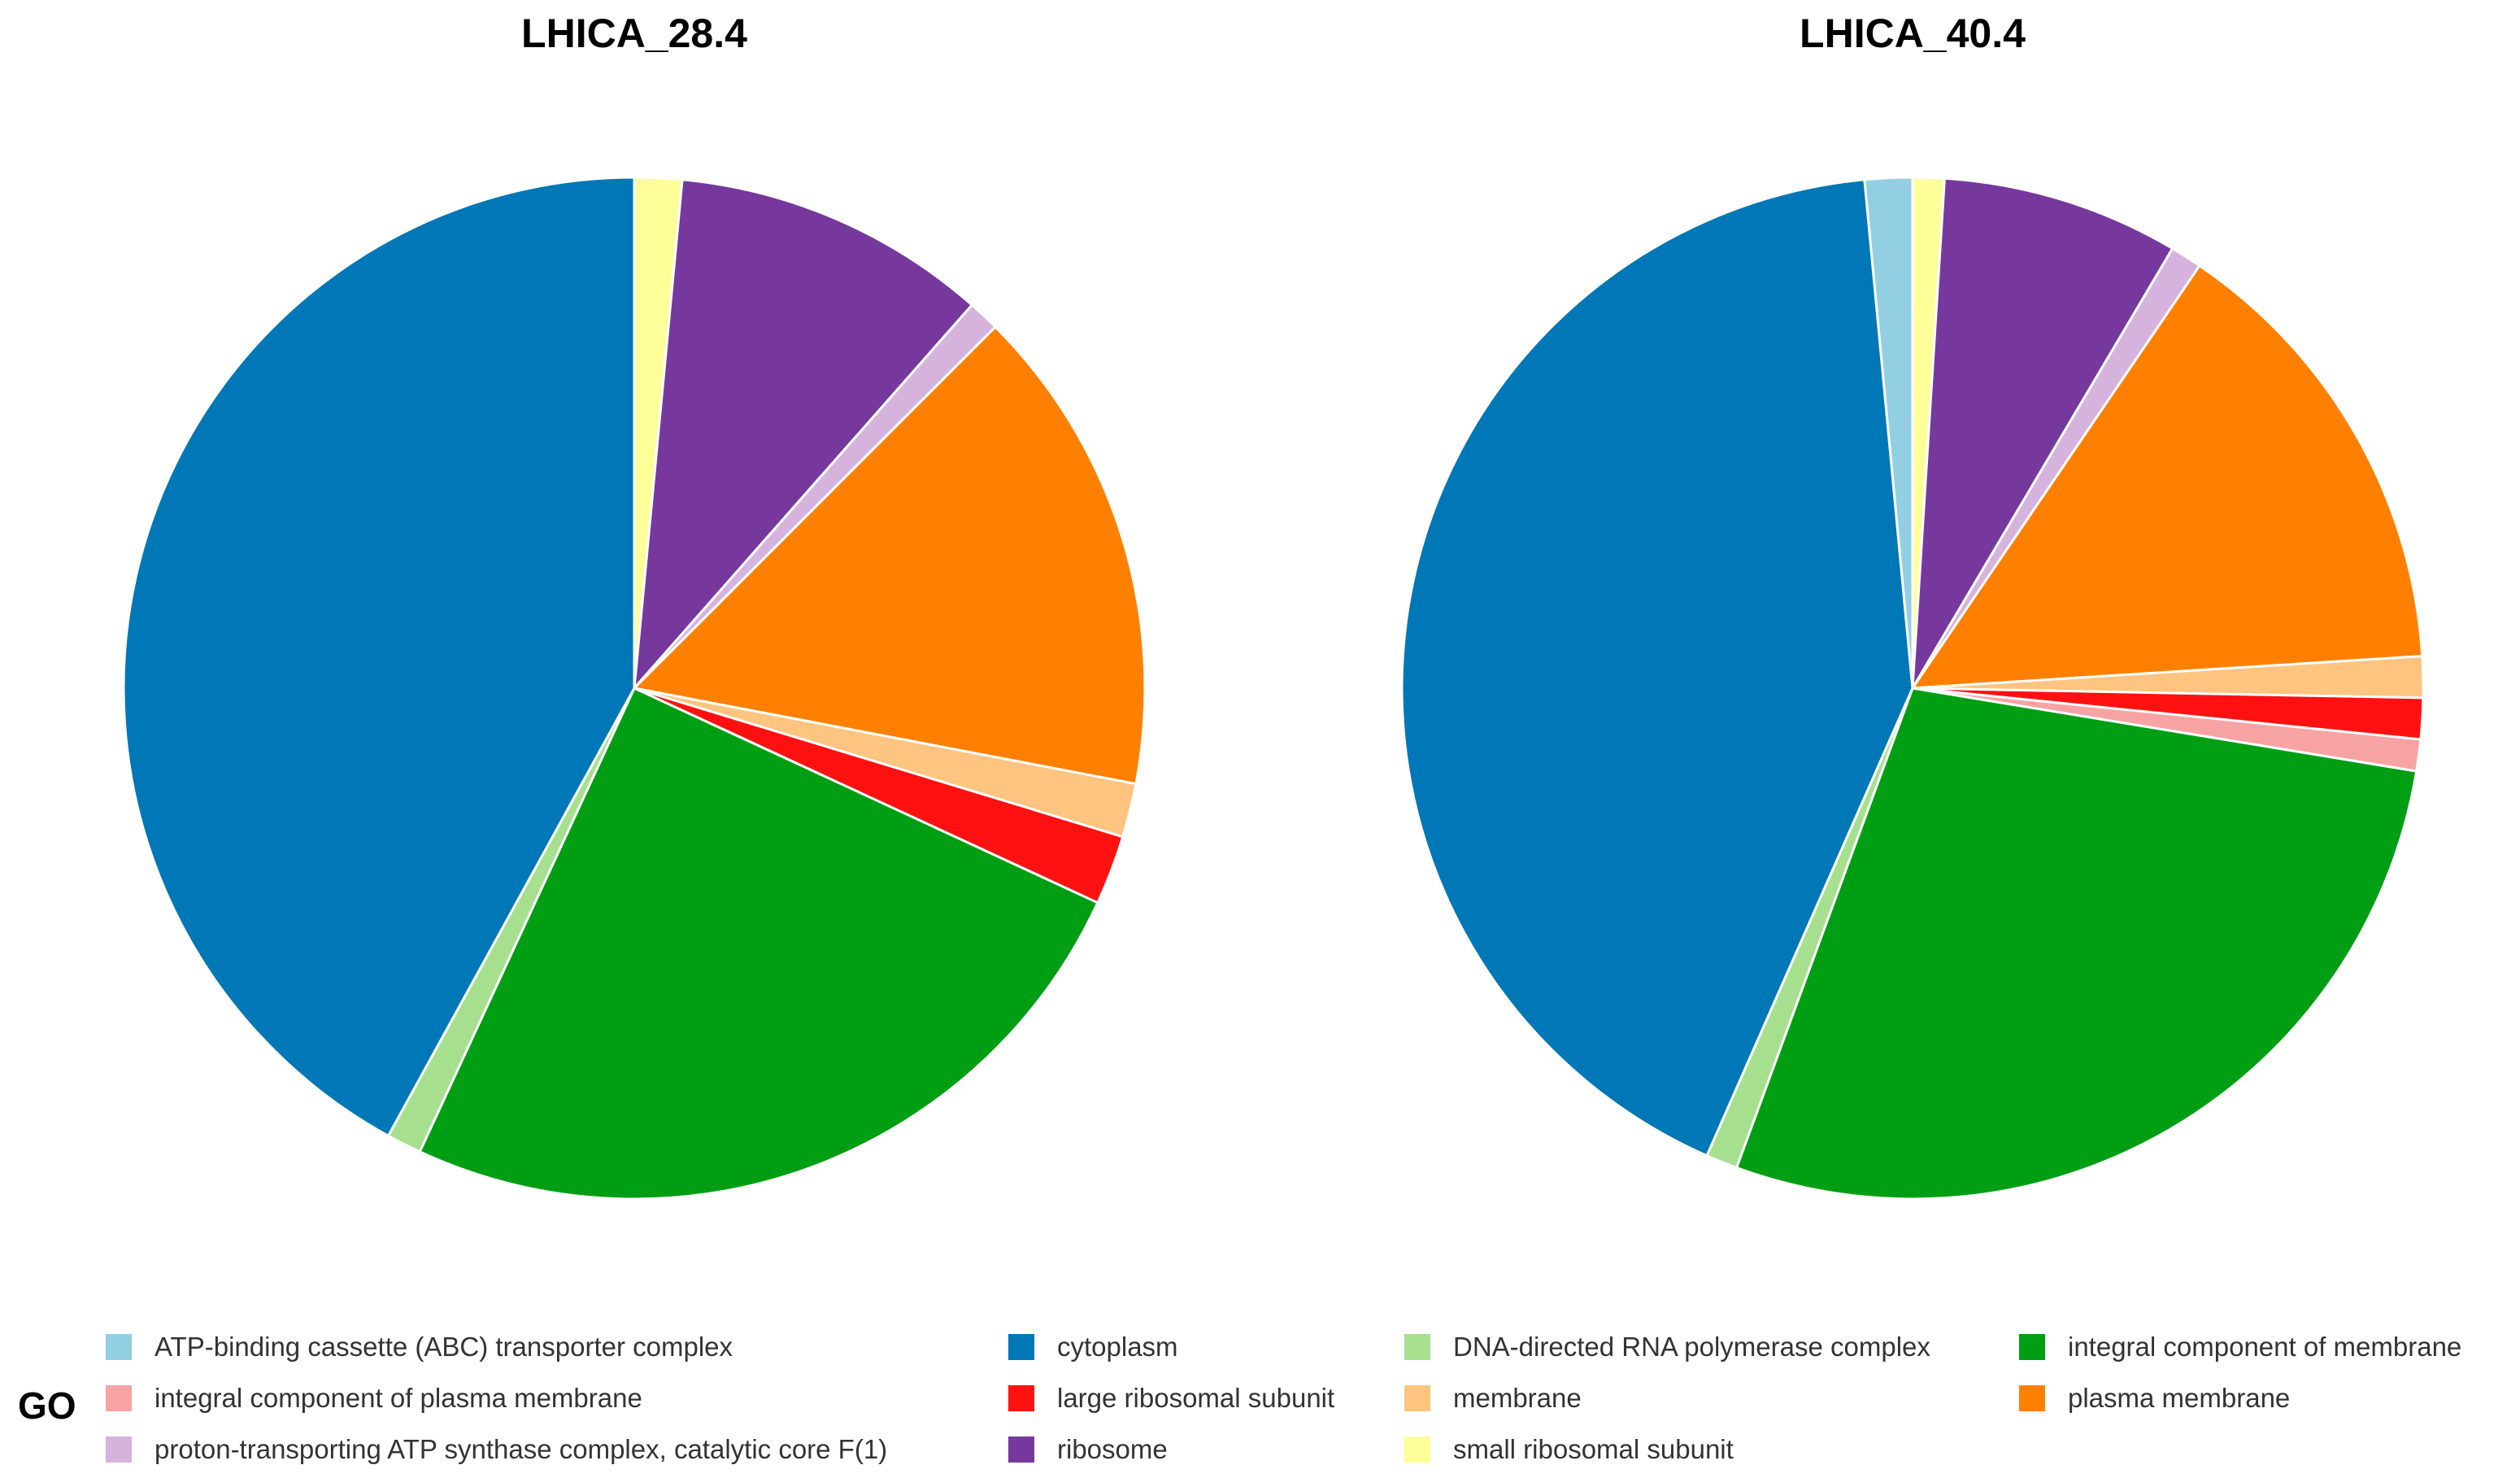 The height and width of the screenshot is (1478, 2520). I want to click on legend-swatch-integral-component-of-plasma-membrane, so click(119, 1398).